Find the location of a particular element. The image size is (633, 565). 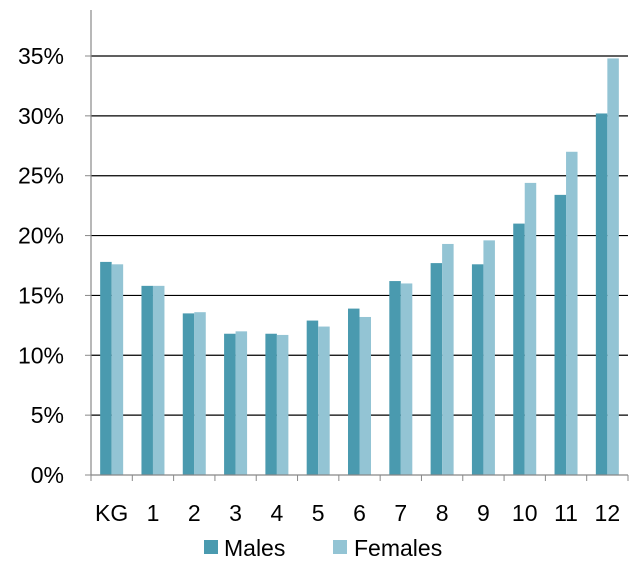

x-tick-label: 11 is located at coordinates (566, 513).